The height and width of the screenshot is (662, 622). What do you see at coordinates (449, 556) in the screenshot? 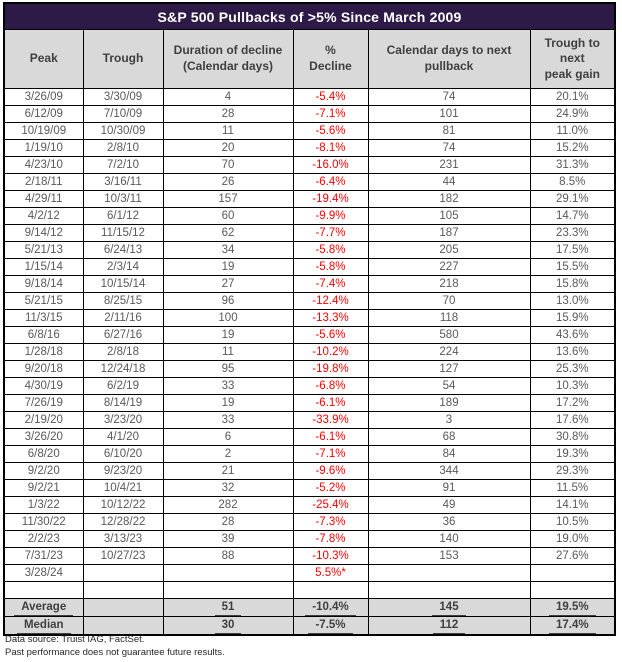
I see `cell-next-days: 153` at bounding box center [449, 556].